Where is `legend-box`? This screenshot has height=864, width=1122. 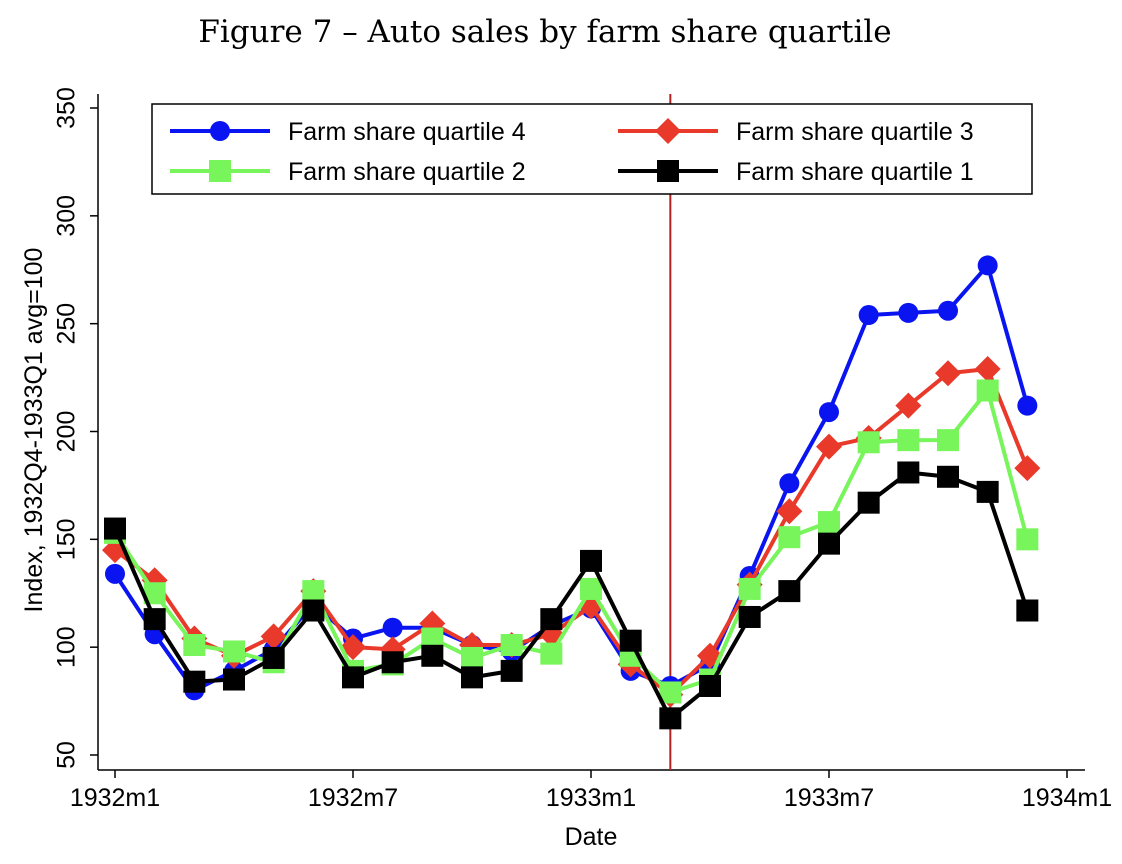
legend-box is located at coordinates (592, 149).